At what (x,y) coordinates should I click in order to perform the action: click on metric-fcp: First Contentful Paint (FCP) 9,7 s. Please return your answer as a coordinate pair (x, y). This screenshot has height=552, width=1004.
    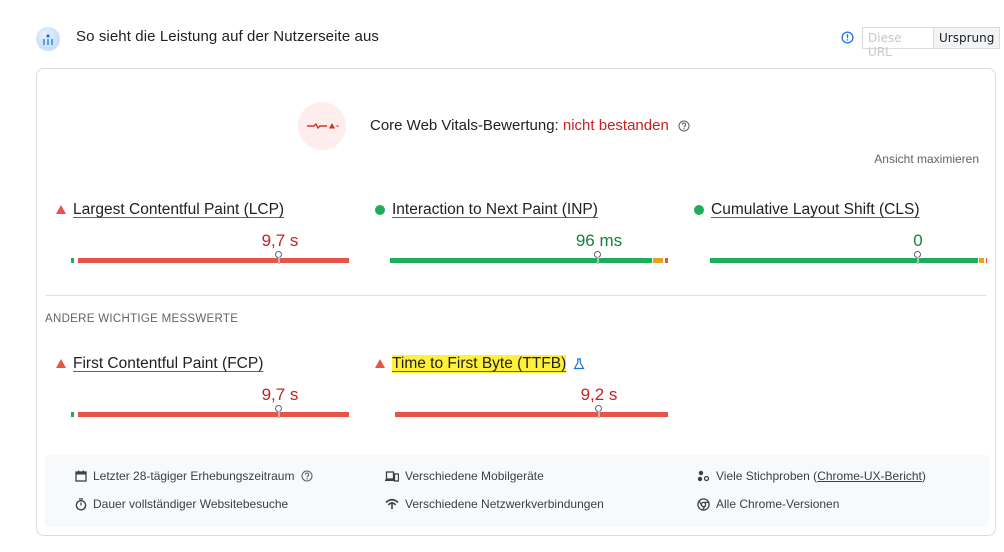
    Looking at the image, I should click on (202, 390).